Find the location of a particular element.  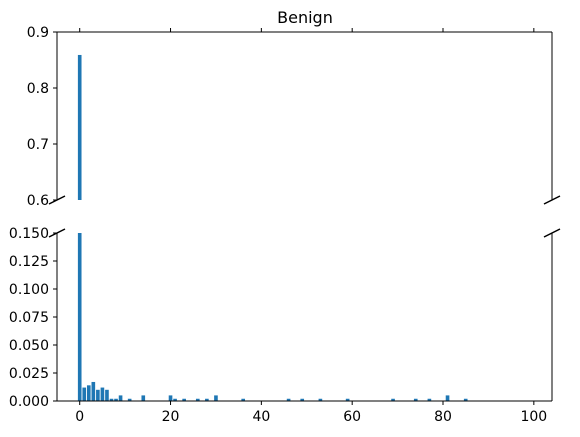

lower-y-tick-label: 0.000 is located at coordinates (29, 402).